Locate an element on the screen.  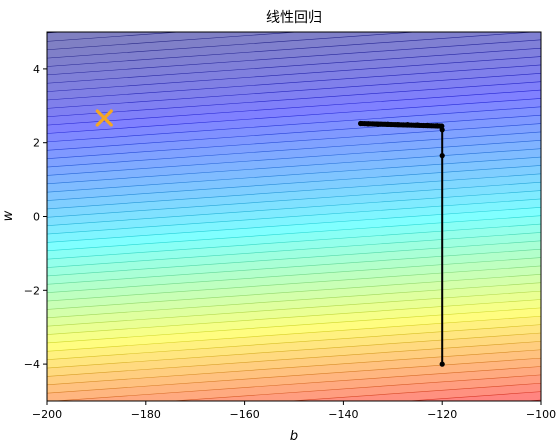
y-tick-label: −4 is located at coordinates (32, 364).